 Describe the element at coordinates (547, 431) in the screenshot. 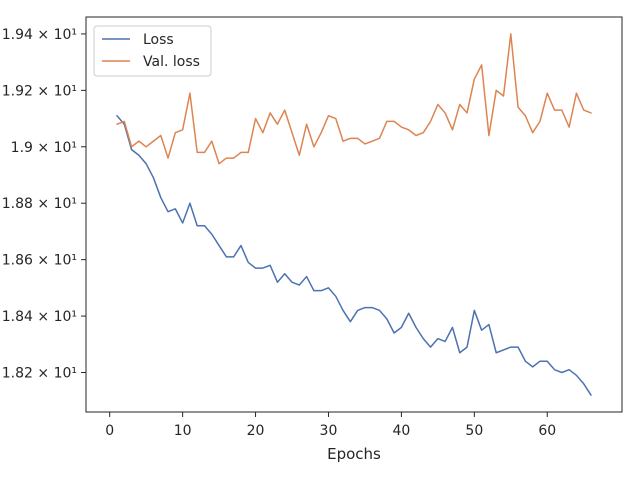

I see `x-tick-label: 60` at that location.